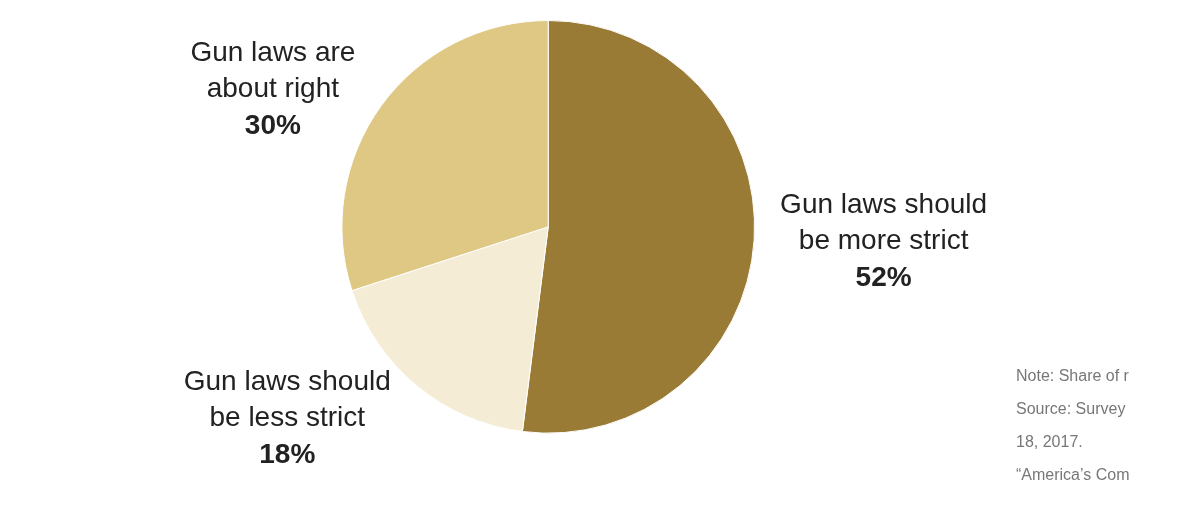 This screenshot has height=513, width=1179. Describe the element at coordinates (1071, 408) in the screenshot. I see `source-note: Source: Survey` at that location.